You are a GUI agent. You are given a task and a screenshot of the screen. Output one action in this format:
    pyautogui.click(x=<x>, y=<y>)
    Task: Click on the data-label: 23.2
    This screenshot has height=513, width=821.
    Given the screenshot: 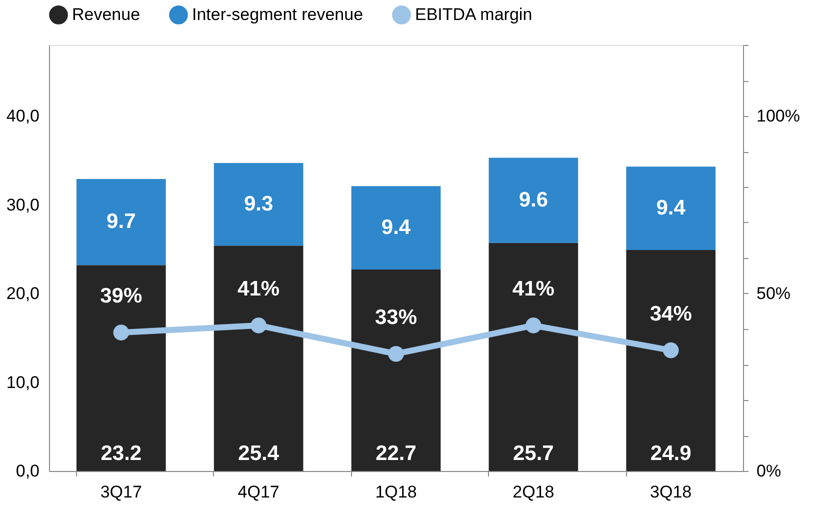 What is the action you would take?
    pyautogui.click(x=121, y=453)
    